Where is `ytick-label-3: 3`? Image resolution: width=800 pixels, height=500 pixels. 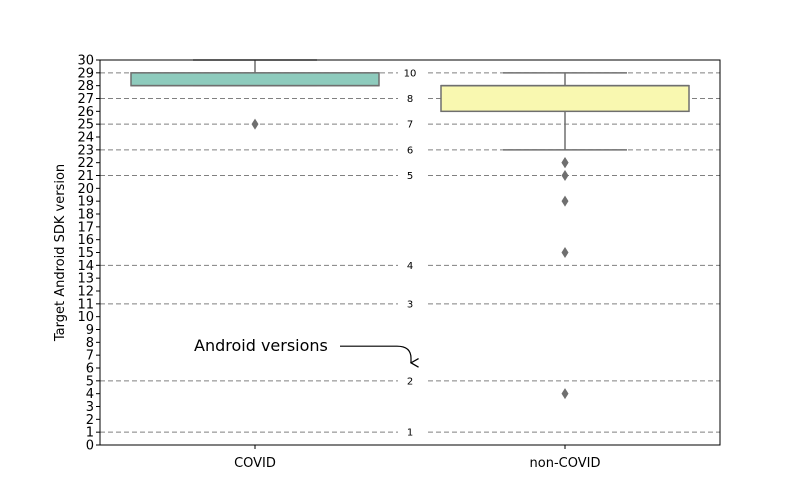
ytick-label-3: 3 is located at coordinates (90, 407).